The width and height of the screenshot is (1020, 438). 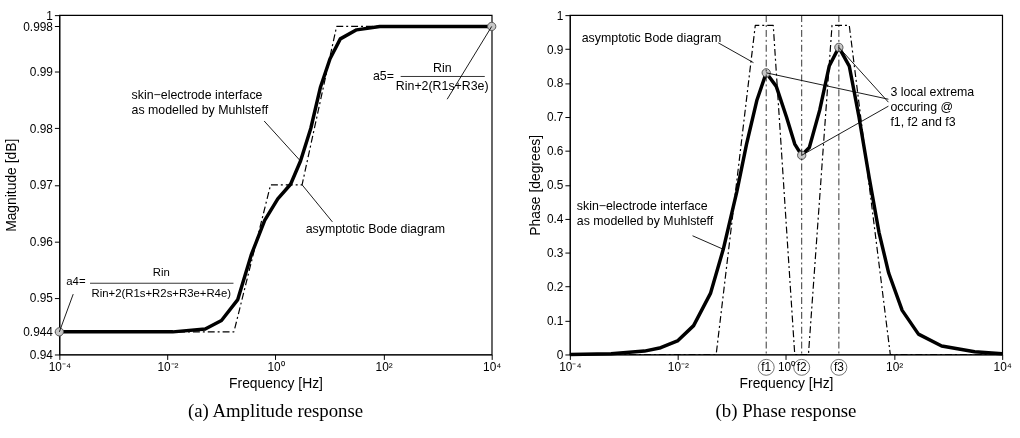 What do you see at coordinates (932, 107) in the screenshot?
I see `annotation: 3 local extrema occuring @ f1, f2 and f3` at bounding box center [932, 107].